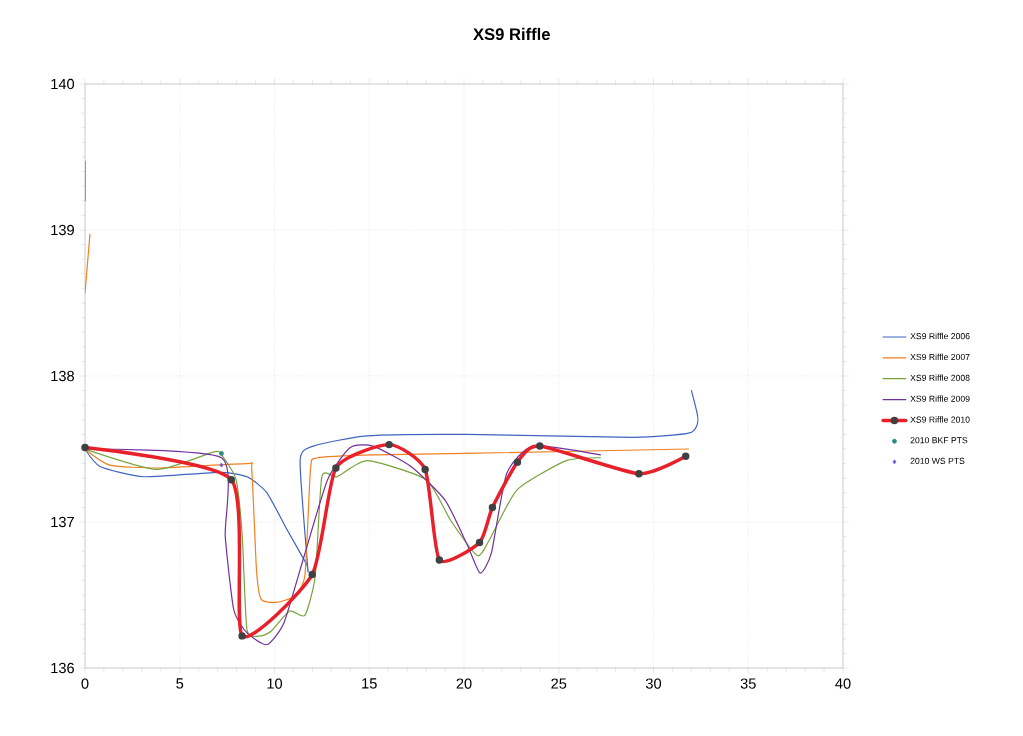  Describe the element at coordinates (275, 683) in the screenshot. I see `x-tick-label: 10` at that location.